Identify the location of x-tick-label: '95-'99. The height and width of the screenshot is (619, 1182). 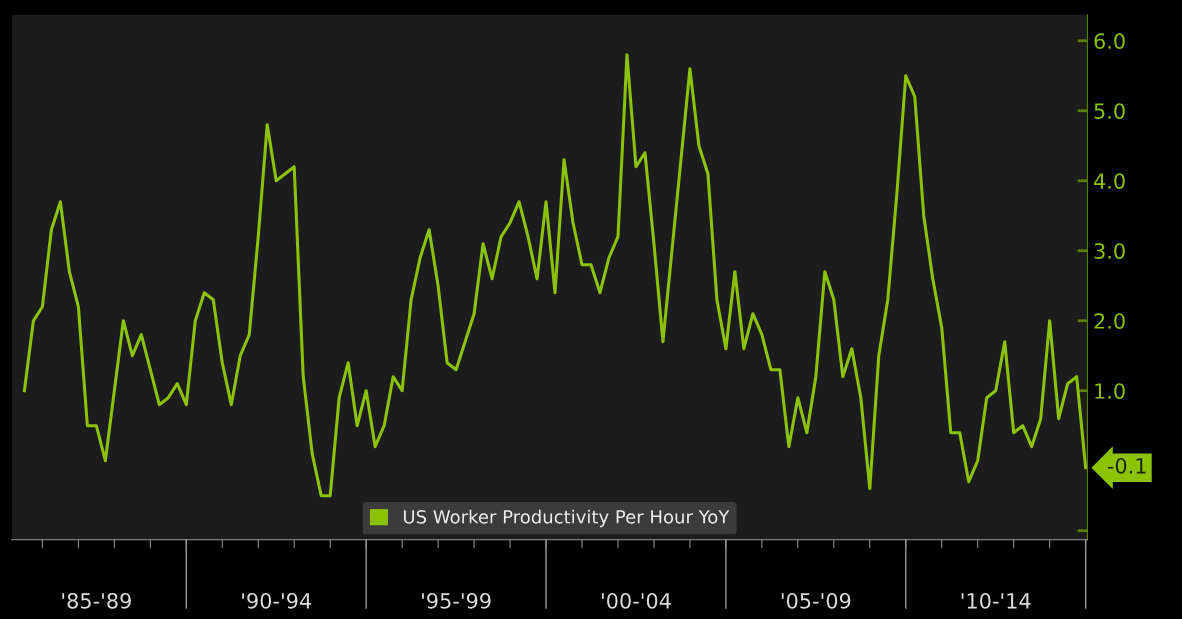
(456, 600).